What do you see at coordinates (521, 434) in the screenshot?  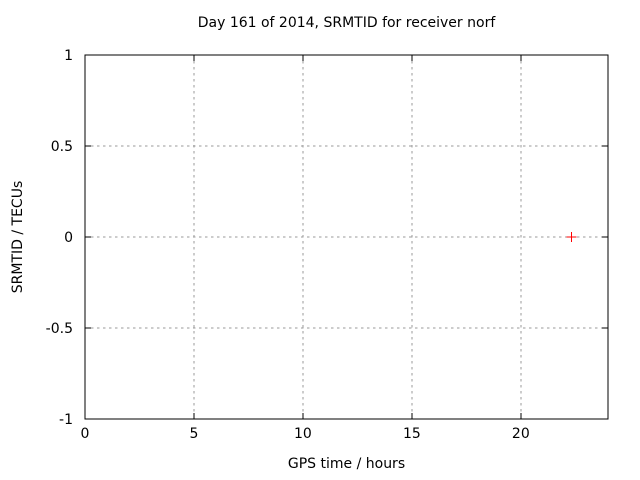 I see `x-tick-label: 20` at bounding box center [521, 434].